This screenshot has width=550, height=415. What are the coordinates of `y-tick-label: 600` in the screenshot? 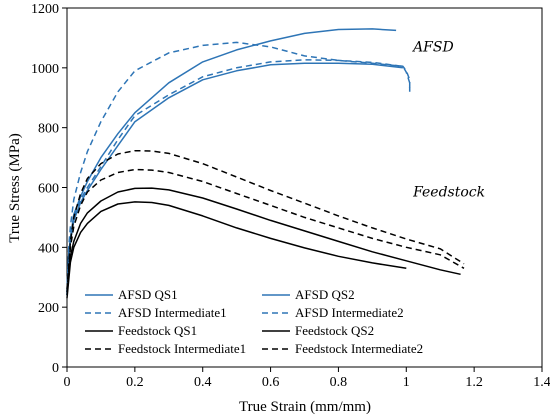 It's located at (48, 189).